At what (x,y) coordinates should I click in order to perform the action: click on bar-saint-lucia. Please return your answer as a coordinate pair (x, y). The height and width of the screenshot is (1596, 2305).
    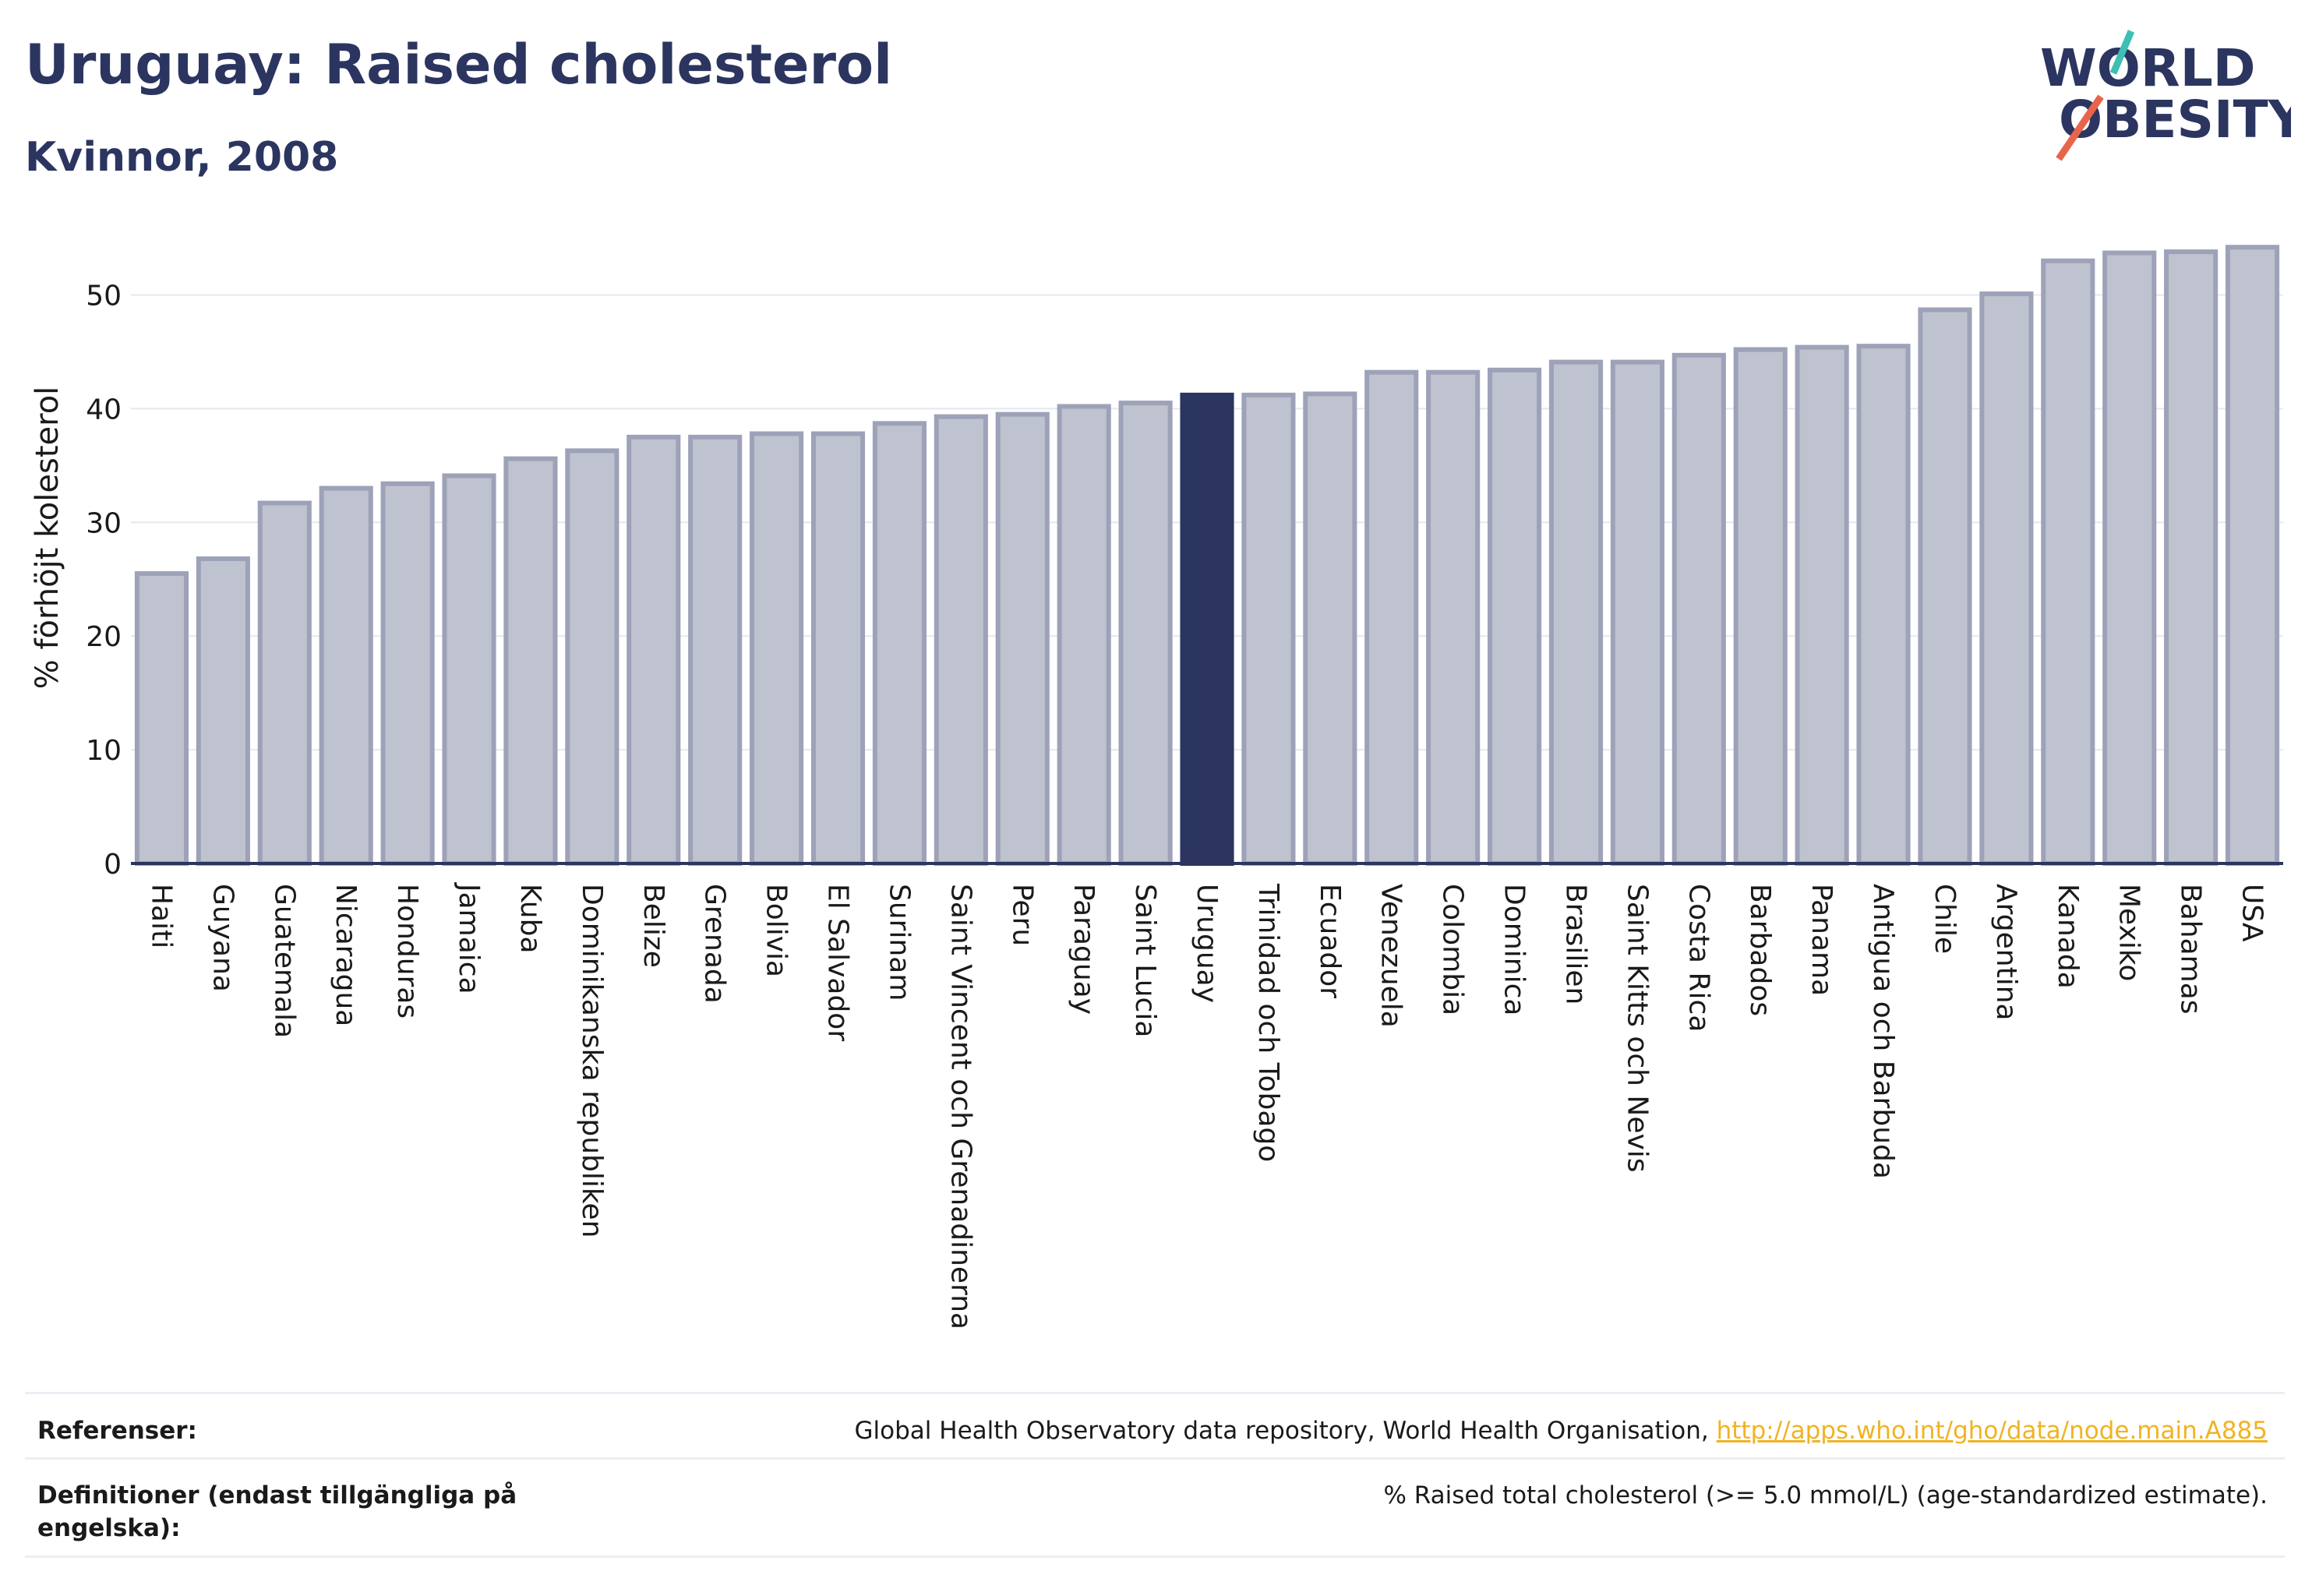
    Looking at the image, I should click on (1145, 633).